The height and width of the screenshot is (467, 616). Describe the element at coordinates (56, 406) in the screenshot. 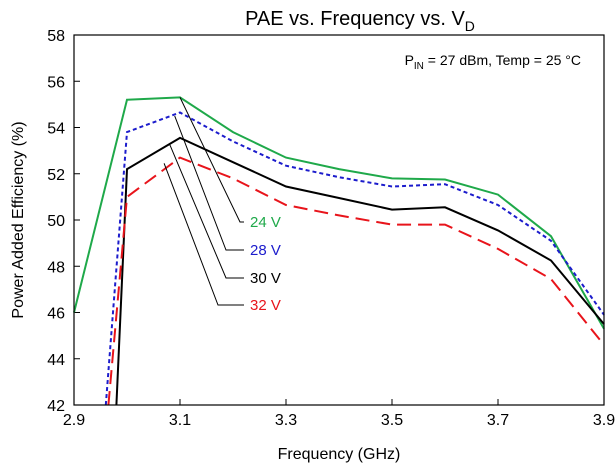

I see `y-tick-label: 42` at that location.